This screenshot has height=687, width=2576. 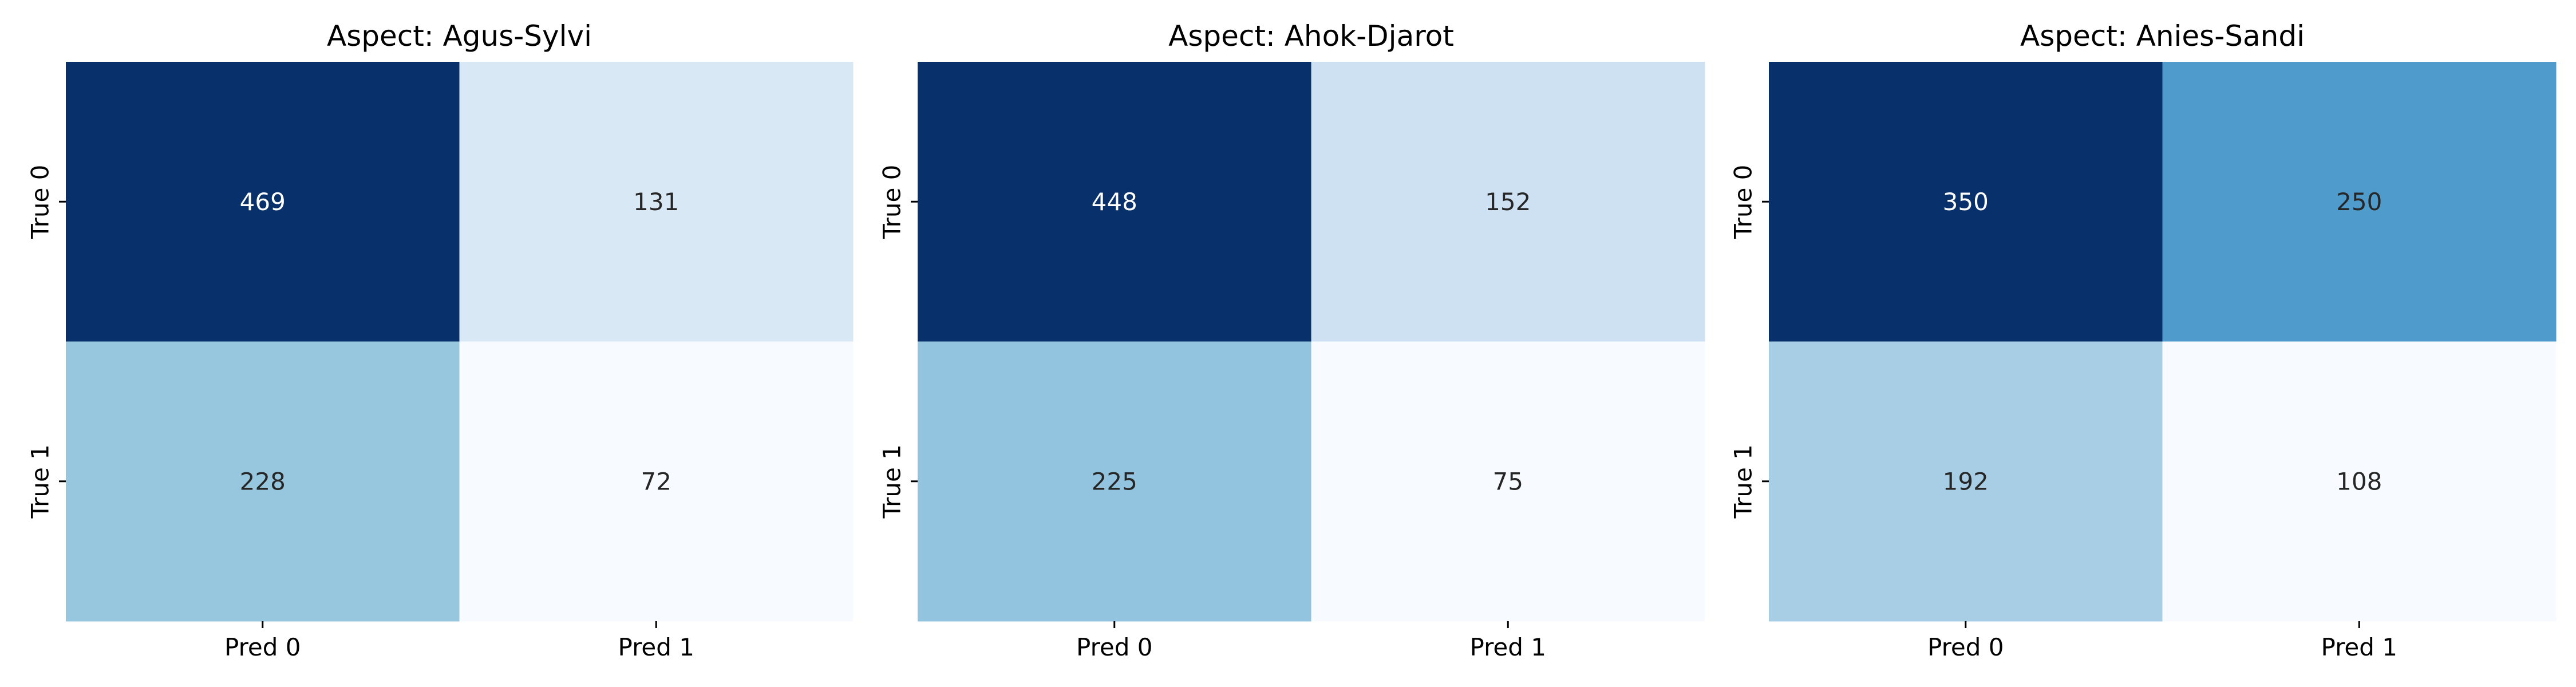 I want to click on cell-value-label: 72, so click(x=656, y=481).